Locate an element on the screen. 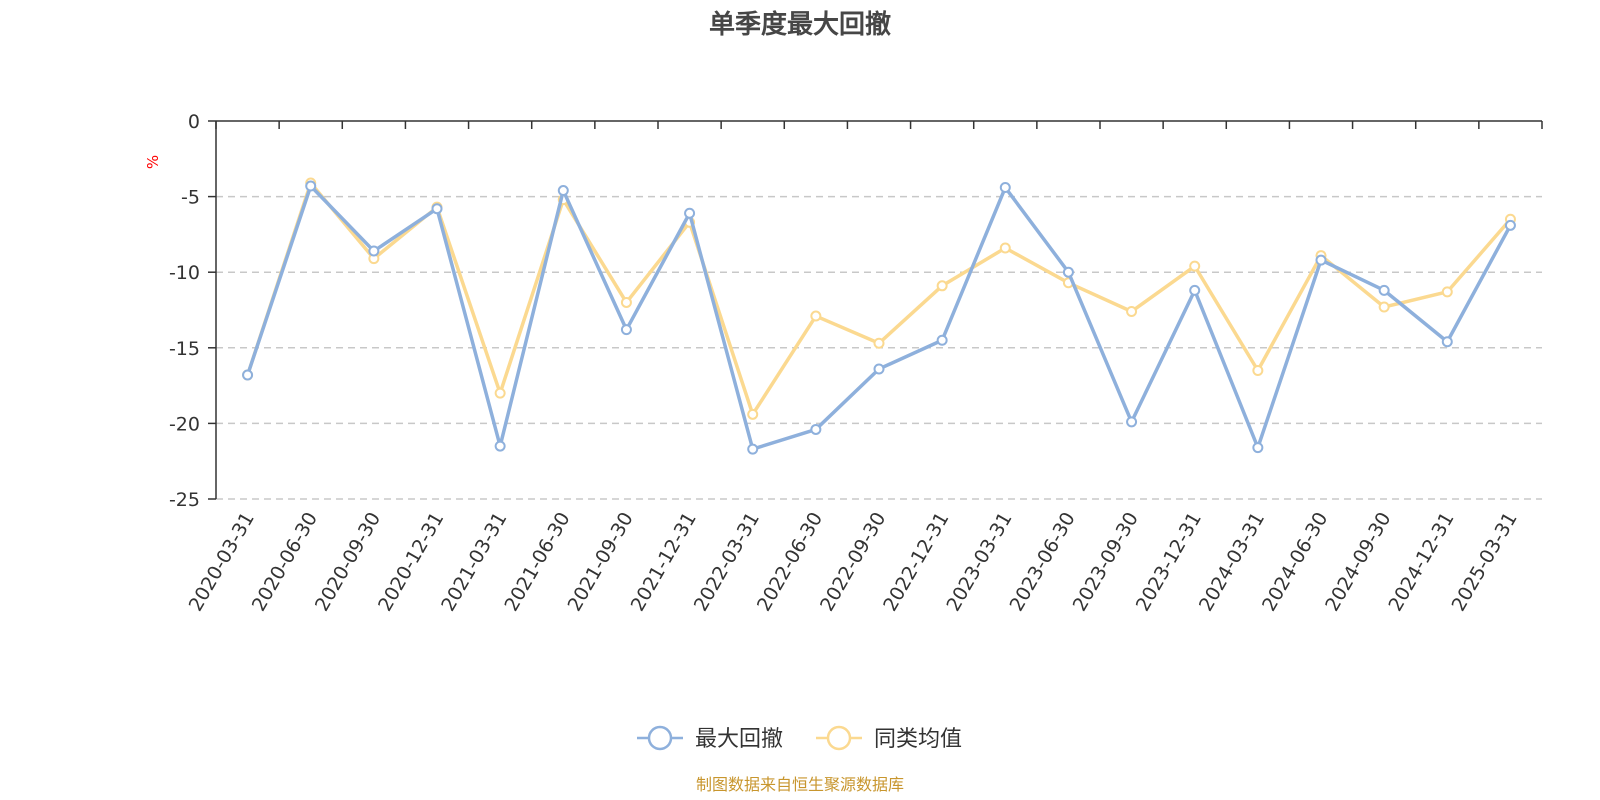  x-tick-label: 2023-09-30 is located at coordinates (1106, 562).